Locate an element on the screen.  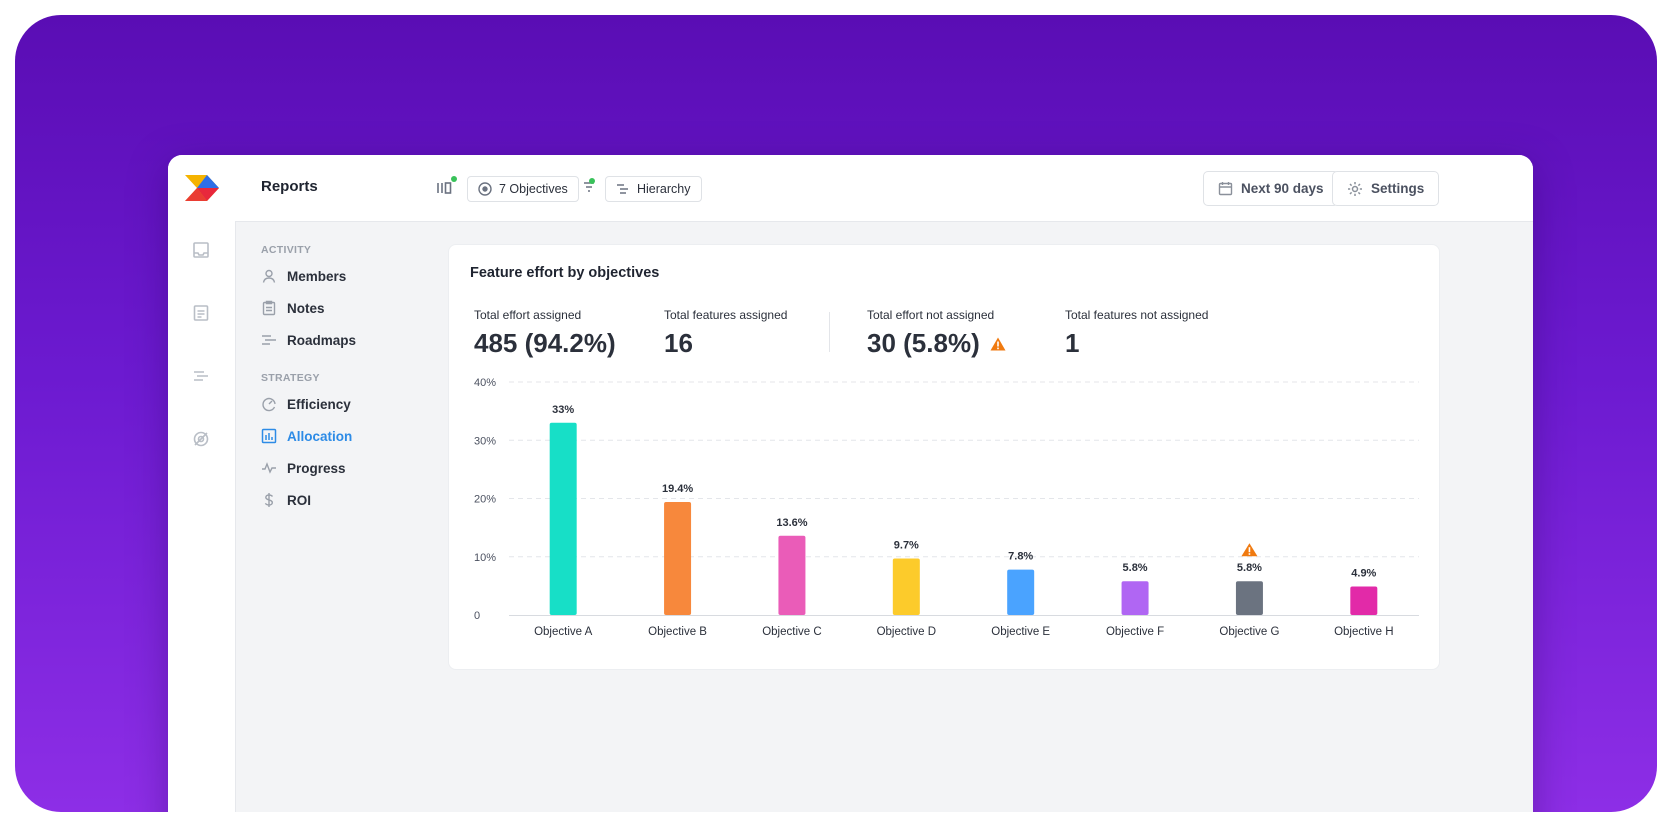
x-tick-label: Objective G is located at coordinates (1249, 632).